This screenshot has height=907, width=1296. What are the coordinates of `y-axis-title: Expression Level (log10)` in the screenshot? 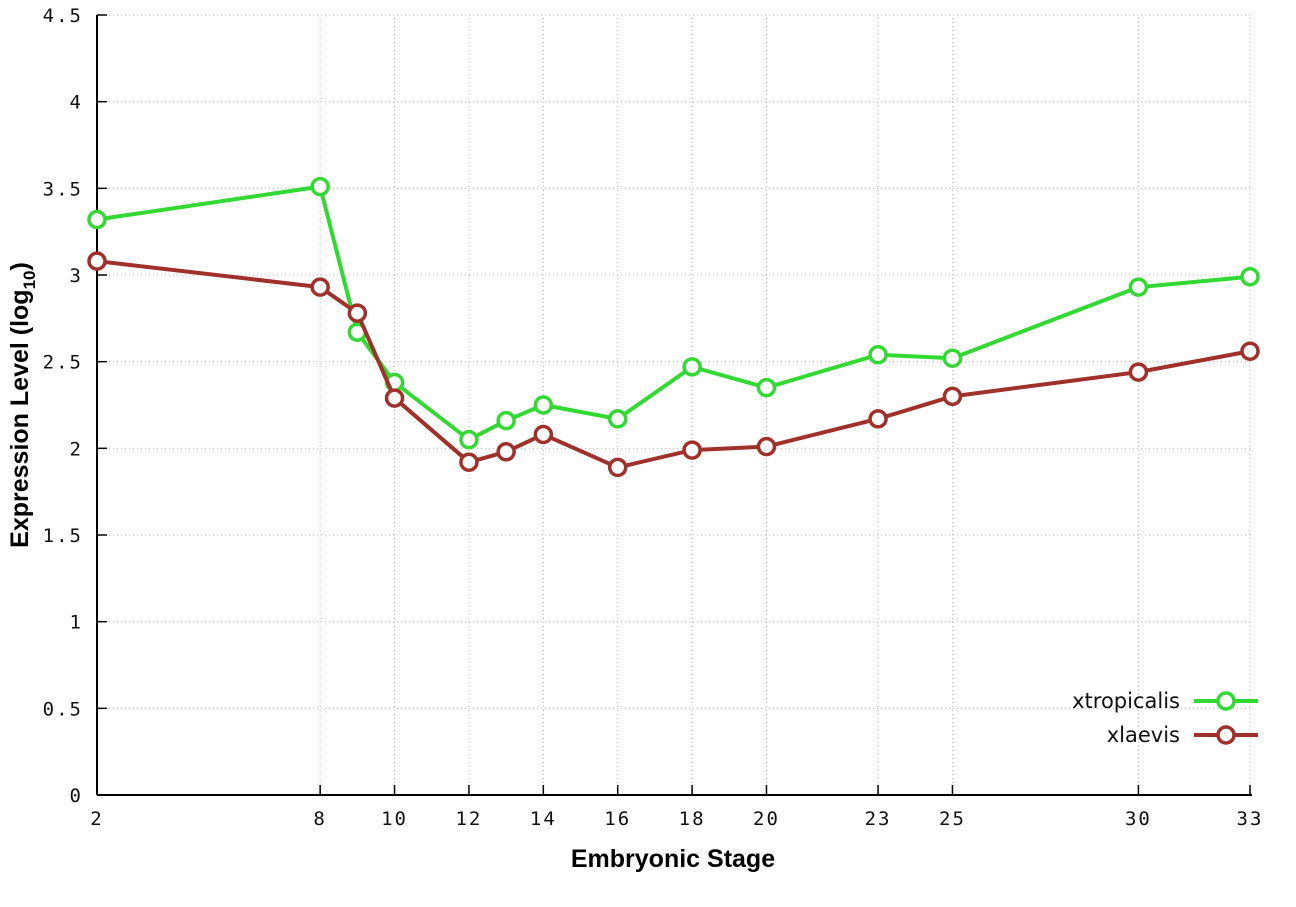 It's located at (22, 405).